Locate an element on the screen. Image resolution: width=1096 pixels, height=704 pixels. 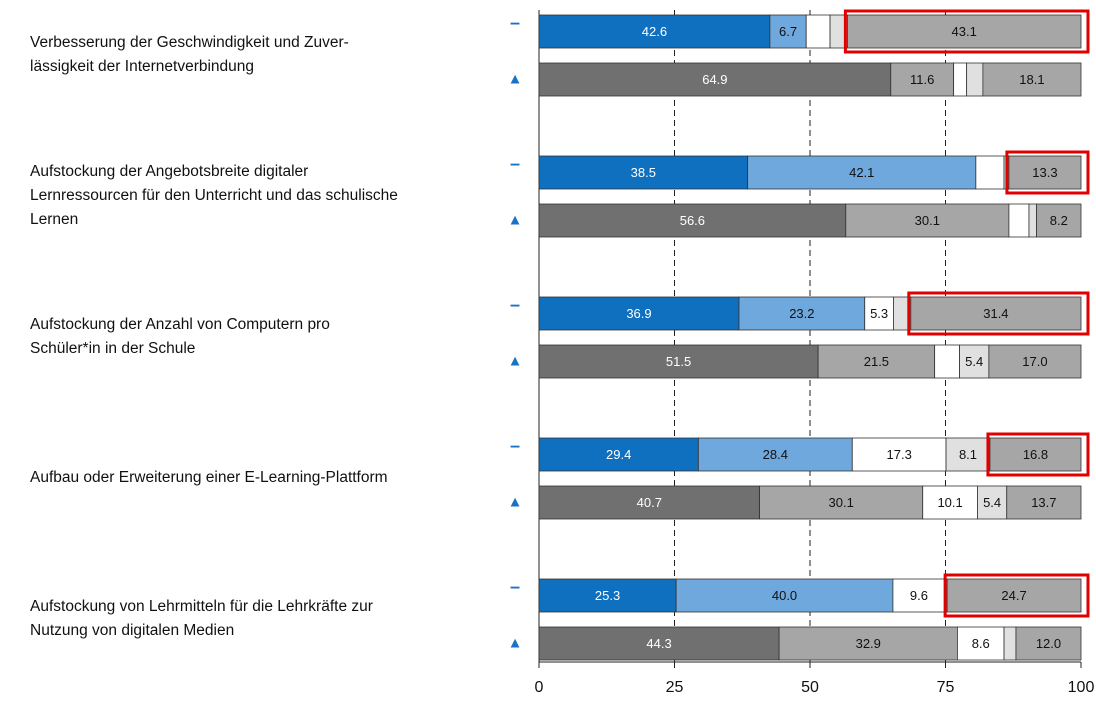
value-label: 42.1 is located at coordinates (861, 172).